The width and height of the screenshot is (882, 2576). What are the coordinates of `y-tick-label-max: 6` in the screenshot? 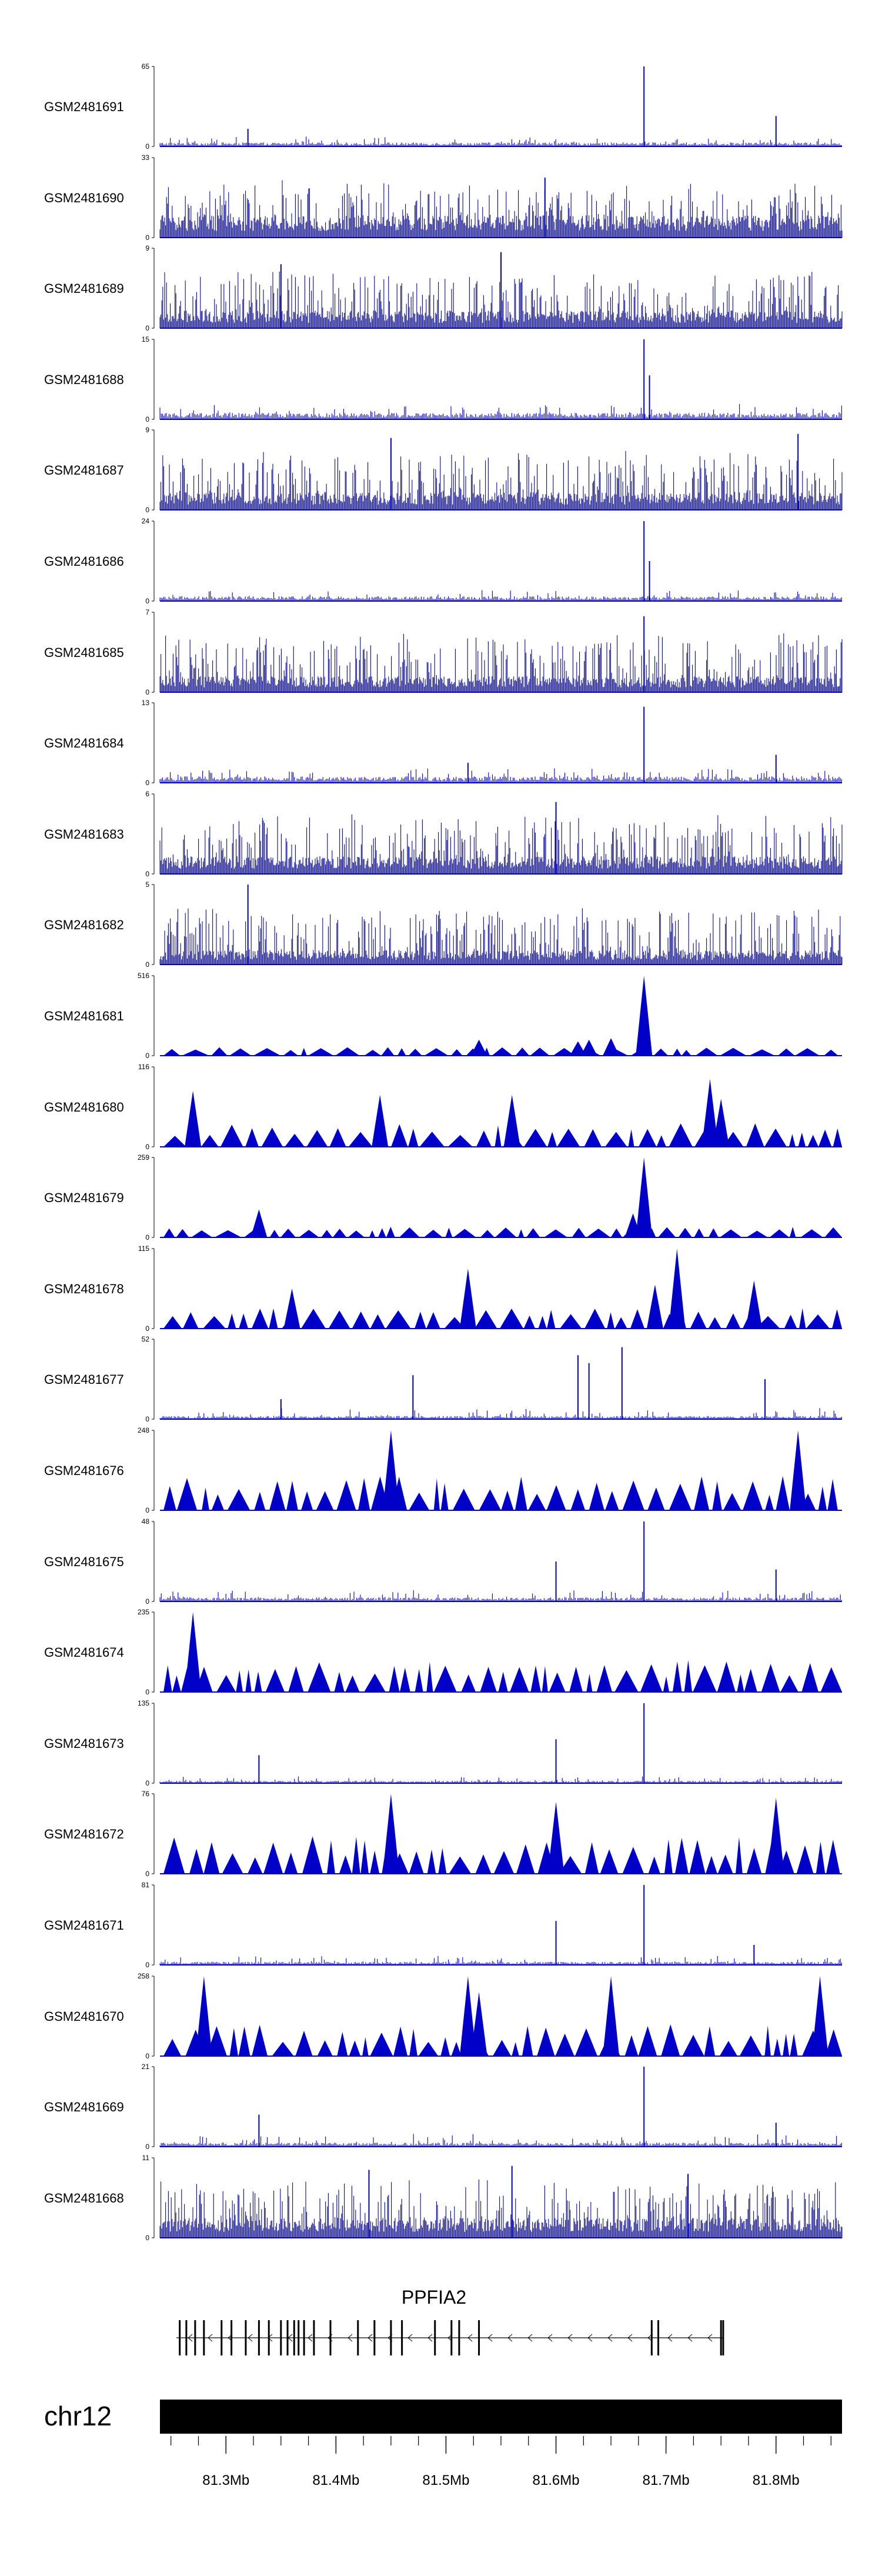 It's located at (147, 794).